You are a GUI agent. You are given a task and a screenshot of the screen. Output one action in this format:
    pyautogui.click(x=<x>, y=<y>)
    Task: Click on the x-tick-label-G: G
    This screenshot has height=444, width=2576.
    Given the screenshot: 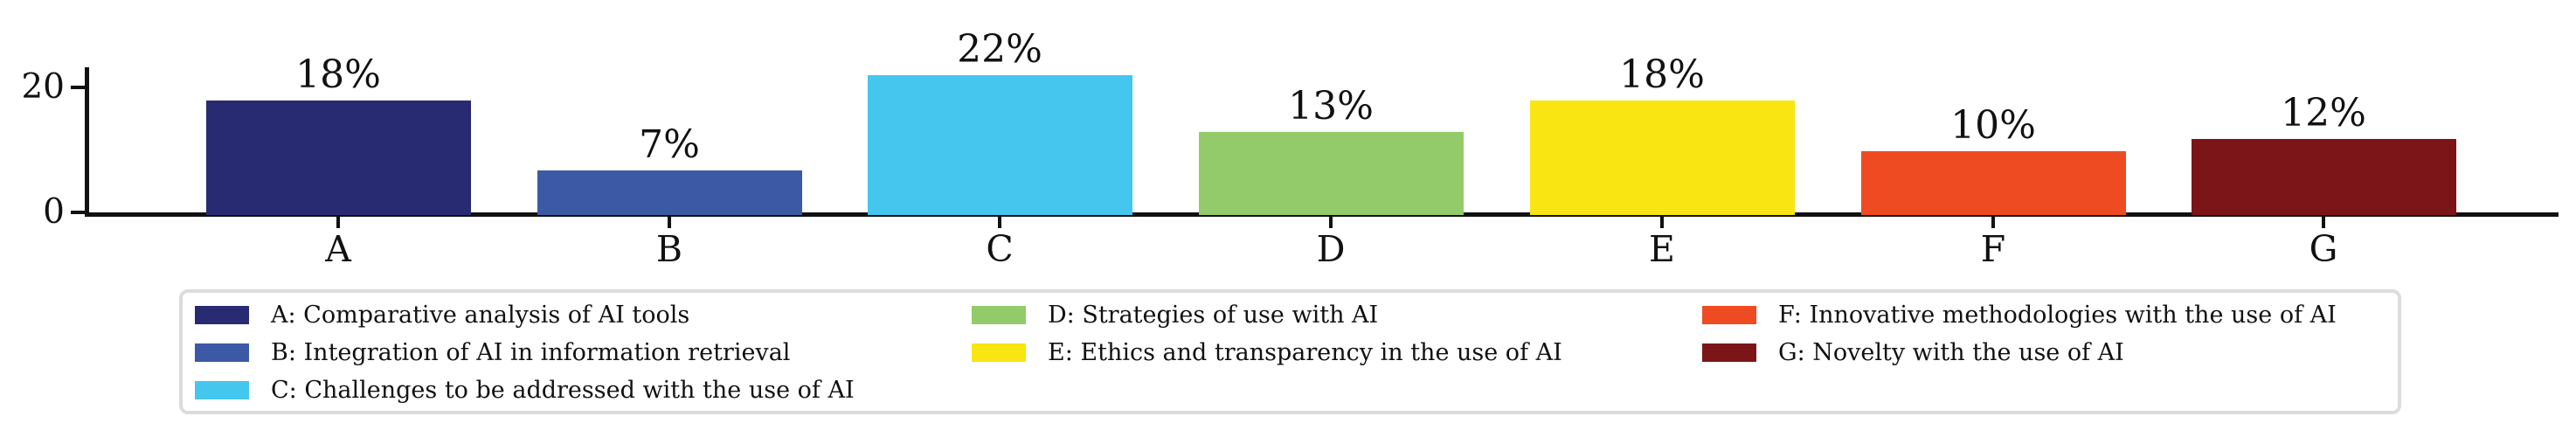 What is the action you would take?
    pyautogui.click(x=2323, y=249)
    